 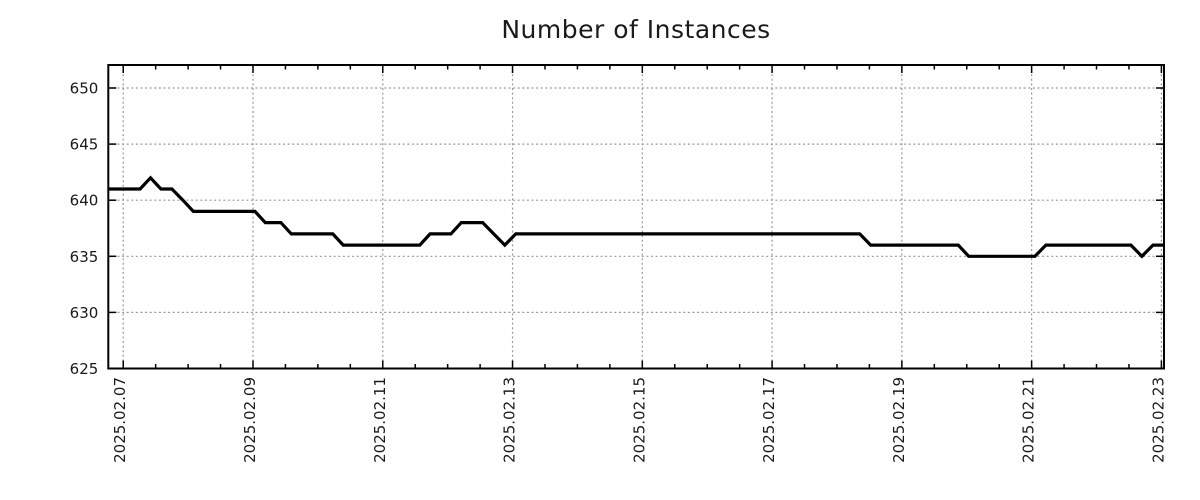 What do you see at coordinates (84, 369) in the screenshot?
I see `y-tick-label: 625` at bounding box center [84, 369].